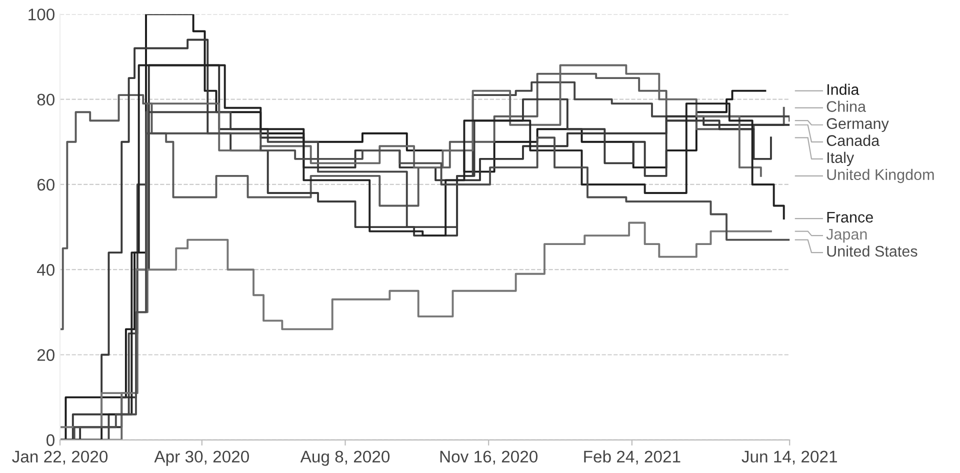 The height and width of the screenshot is (473, 960). I want to click on text: France, so click(850, 217).